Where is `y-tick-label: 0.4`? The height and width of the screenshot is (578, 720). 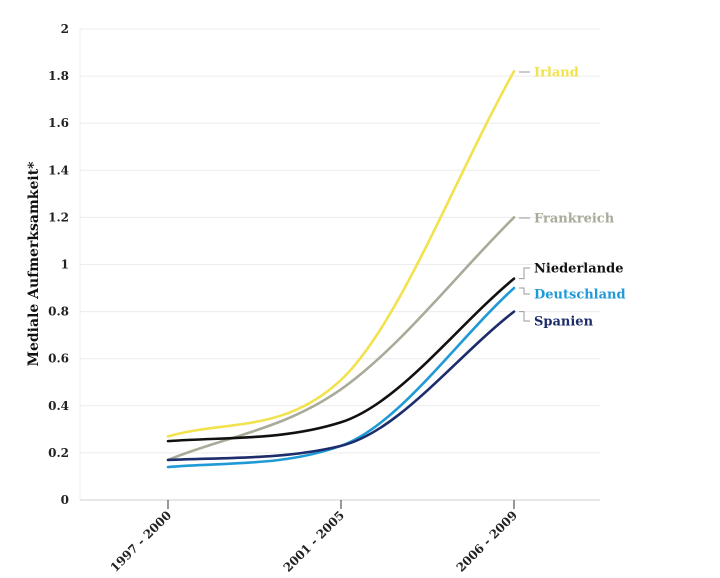 y-tick-label: 0.4 is located at coordinates (58, 406).